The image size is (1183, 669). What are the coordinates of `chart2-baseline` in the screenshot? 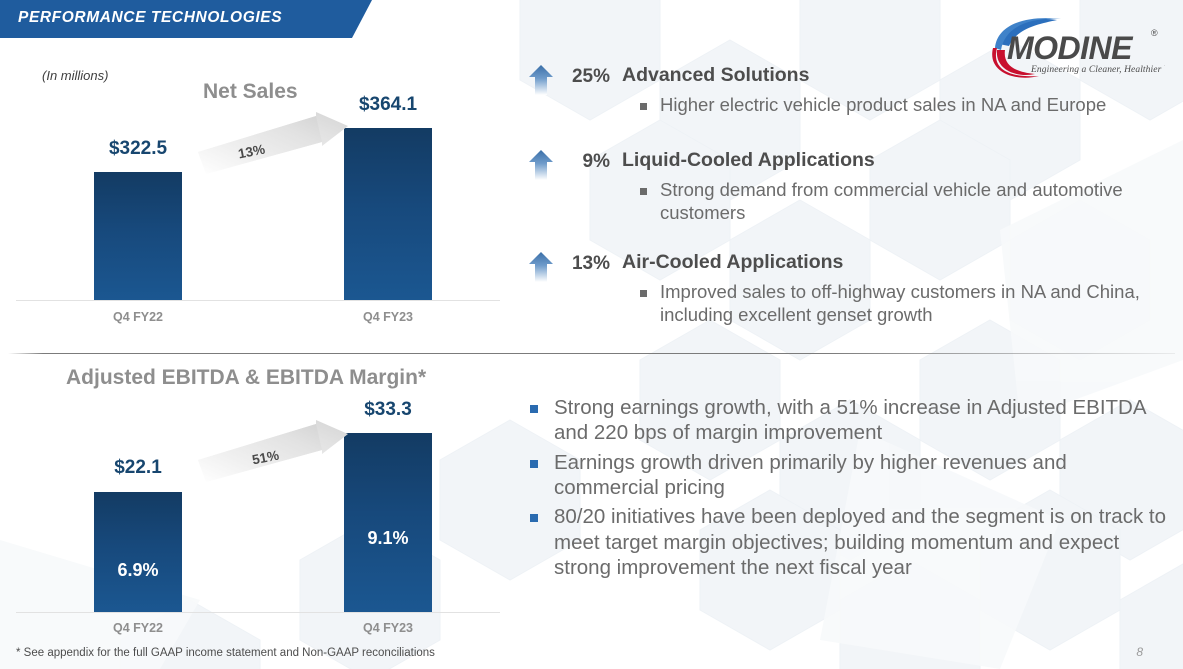 It's located at (258, 612).